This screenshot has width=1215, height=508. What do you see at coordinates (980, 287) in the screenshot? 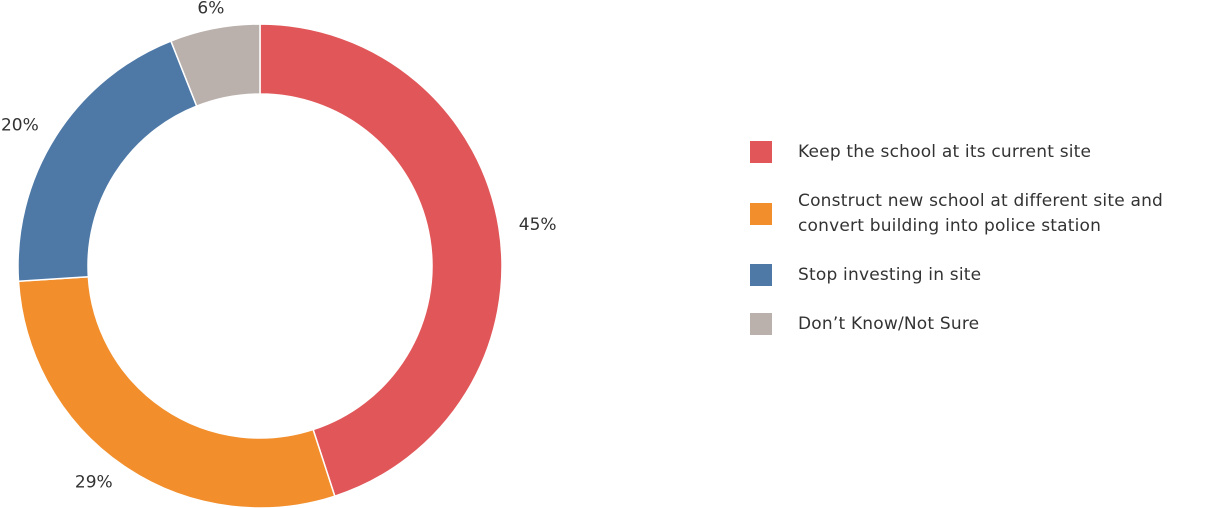
I see `legend-item-3: Stop investing in site` at bounding box center [980, 287].